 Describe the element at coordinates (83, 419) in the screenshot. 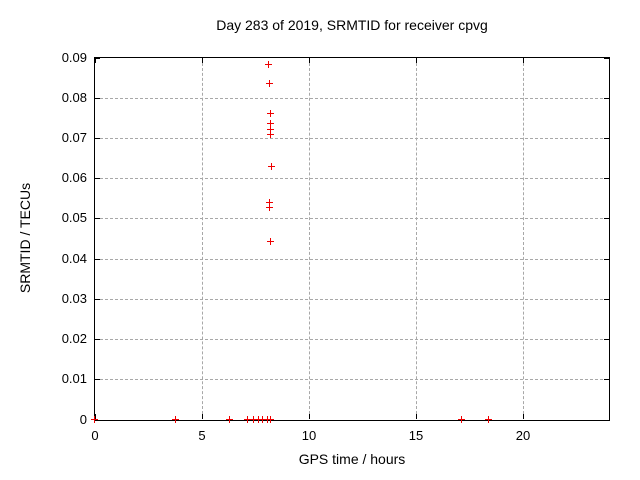

I see `y-tick-label: 0` at that location.